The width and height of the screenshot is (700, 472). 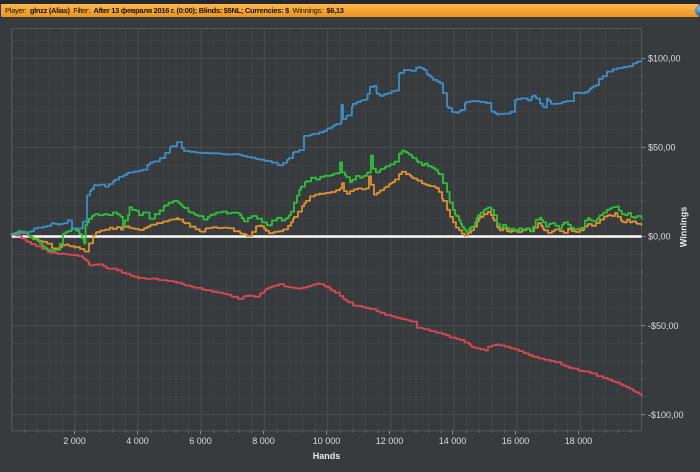 What do you see at coordinates (666, 415) in the screenshot?
I see `svg-text: -$100,00` at bounding box center [666, 415].